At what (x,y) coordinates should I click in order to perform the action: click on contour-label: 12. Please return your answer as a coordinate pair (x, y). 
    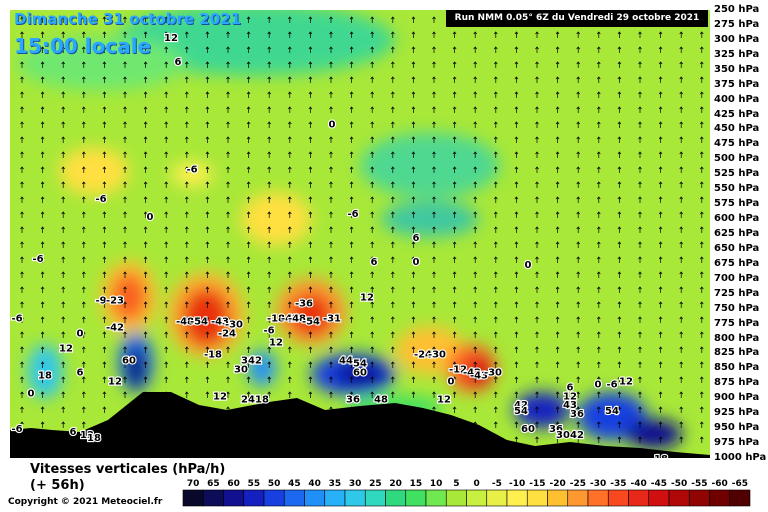
    Looking at the image, I should click on (115, 381).